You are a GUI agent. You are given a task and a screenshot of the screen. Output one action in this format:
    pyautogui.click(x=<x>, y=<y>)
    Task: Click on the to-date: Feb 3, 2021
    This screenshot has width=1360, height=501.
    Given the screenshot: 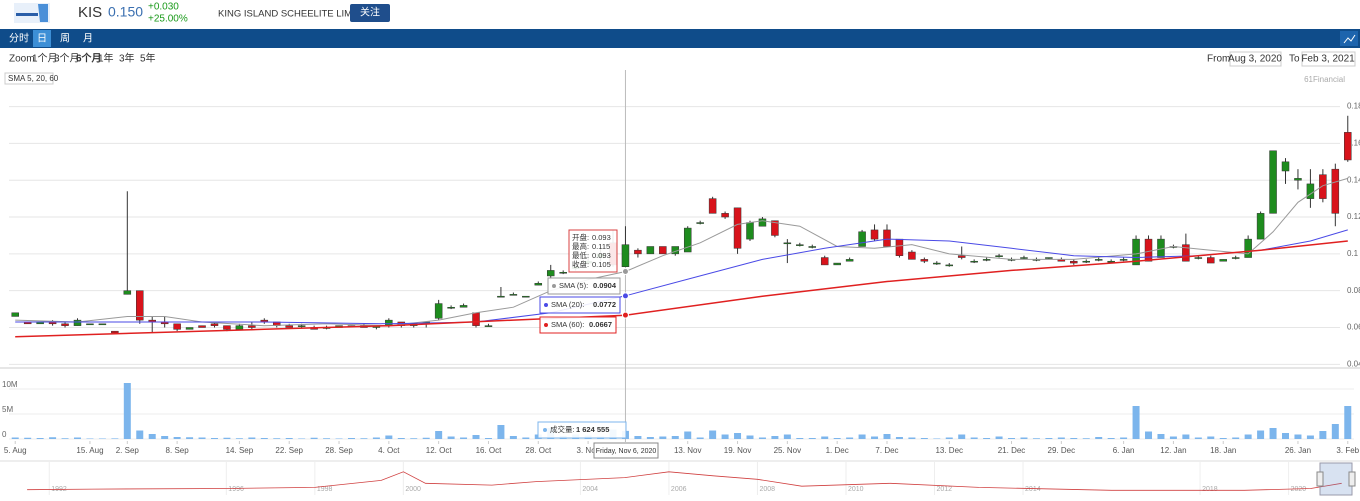 What is the action you would take?
    pyautogui.click(x=1328, y=59)
    